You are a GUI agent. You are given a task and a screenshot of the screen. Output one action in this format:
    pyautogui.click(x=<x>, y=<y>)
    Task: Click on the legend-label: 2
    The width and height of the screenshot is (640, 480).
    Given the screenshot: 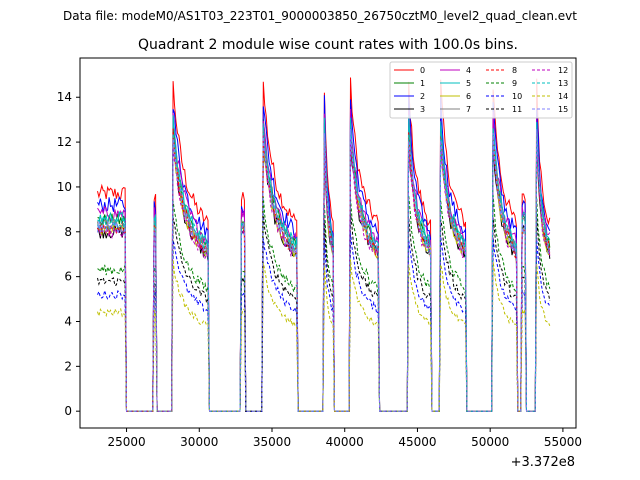 What is the action you would take?
    pyautogui.click(x=422, y=96)
    